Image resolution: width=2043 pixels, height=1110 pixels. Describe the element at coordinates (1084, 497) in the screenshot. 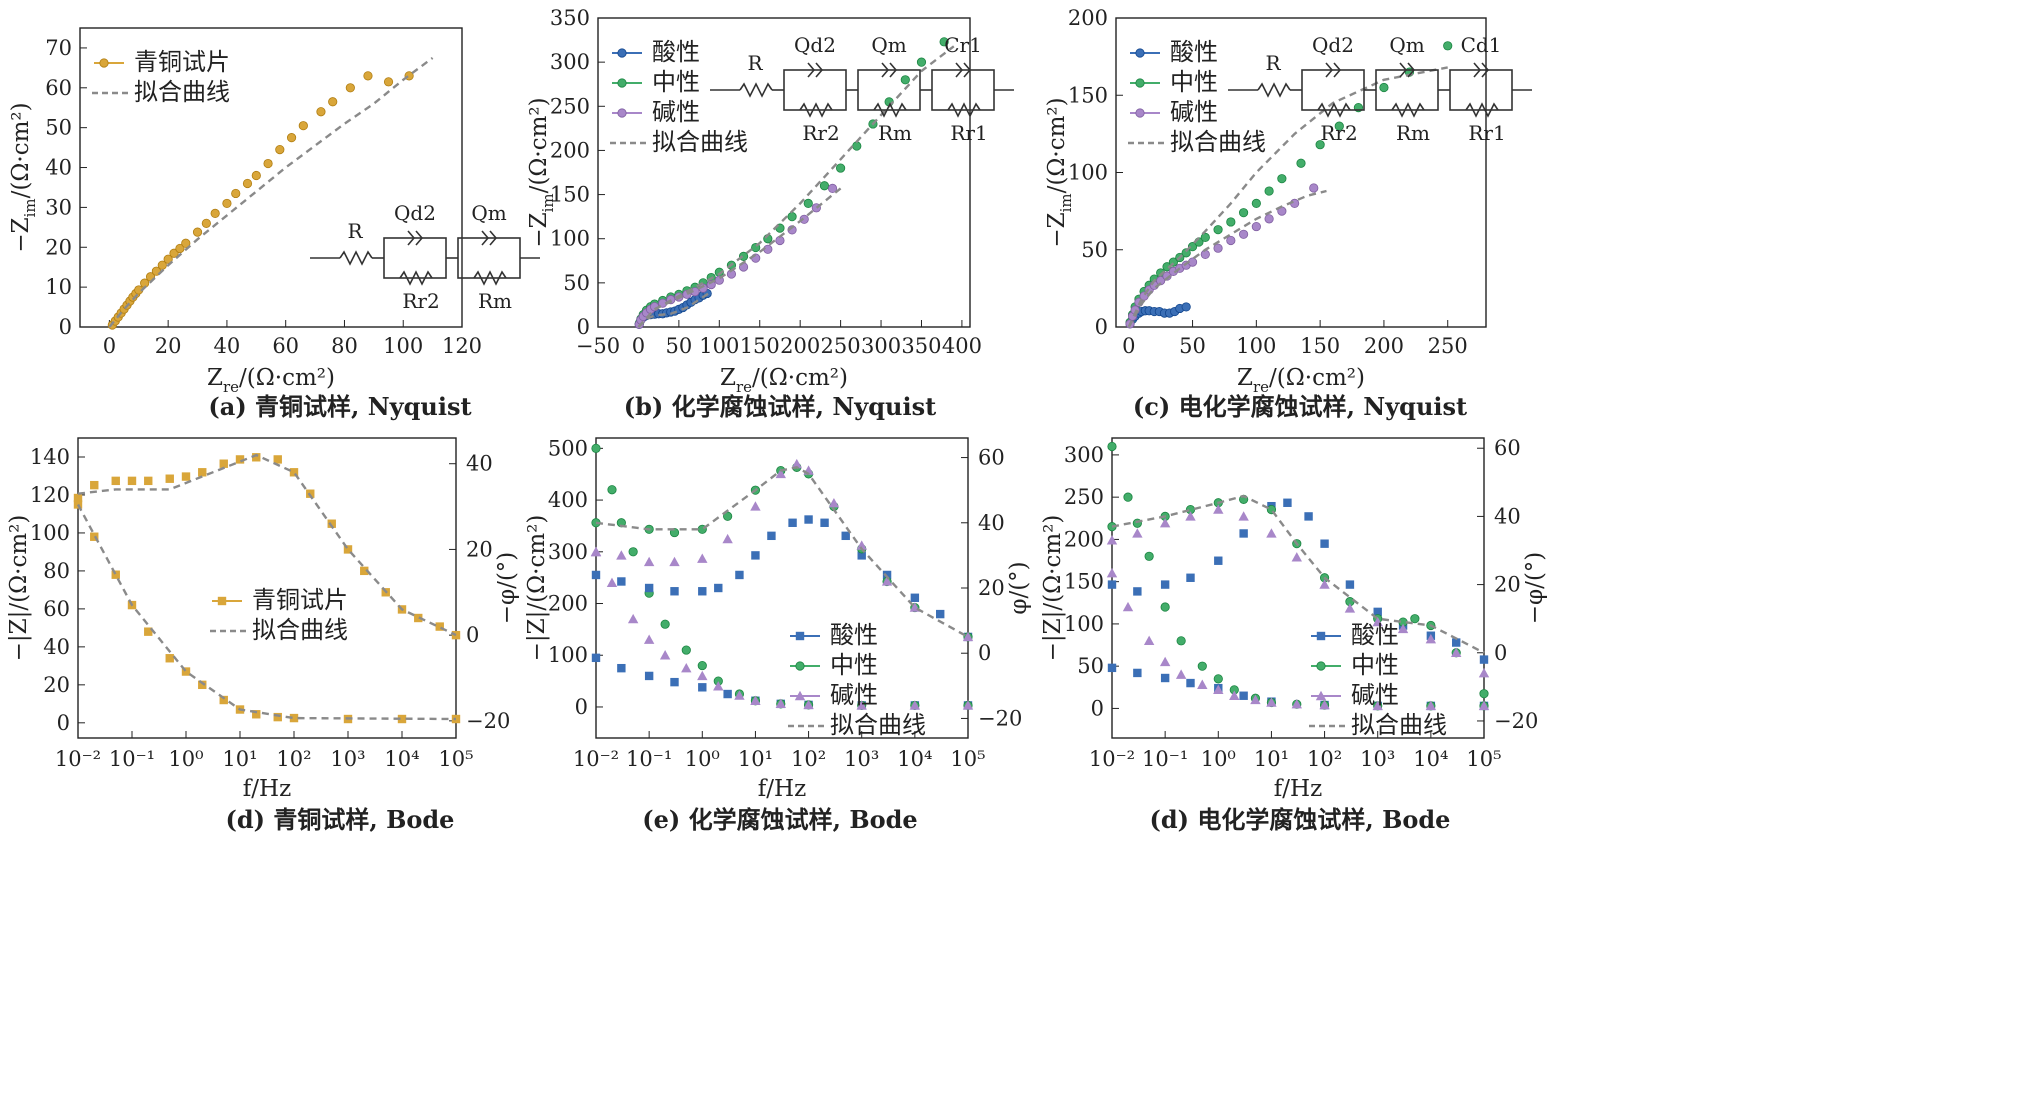

I see `y-tick-label: 250` at that location.